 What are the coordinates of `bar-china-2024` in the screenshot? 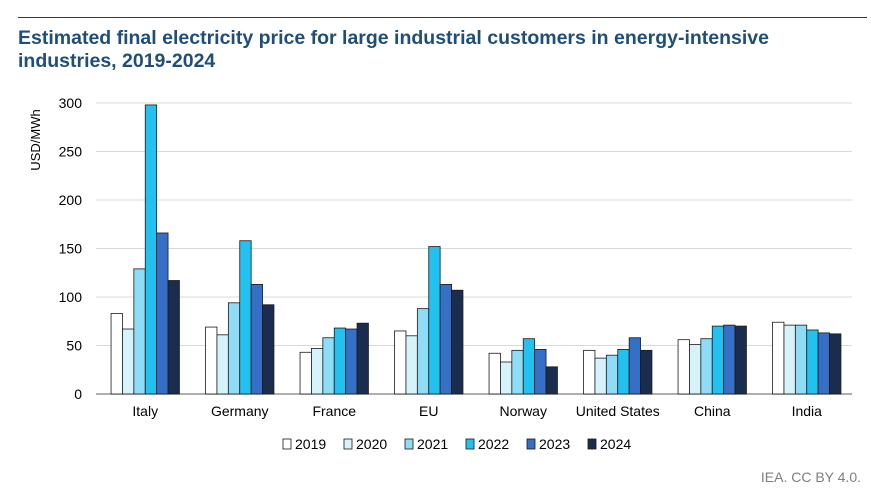 It's located at (740, 360).